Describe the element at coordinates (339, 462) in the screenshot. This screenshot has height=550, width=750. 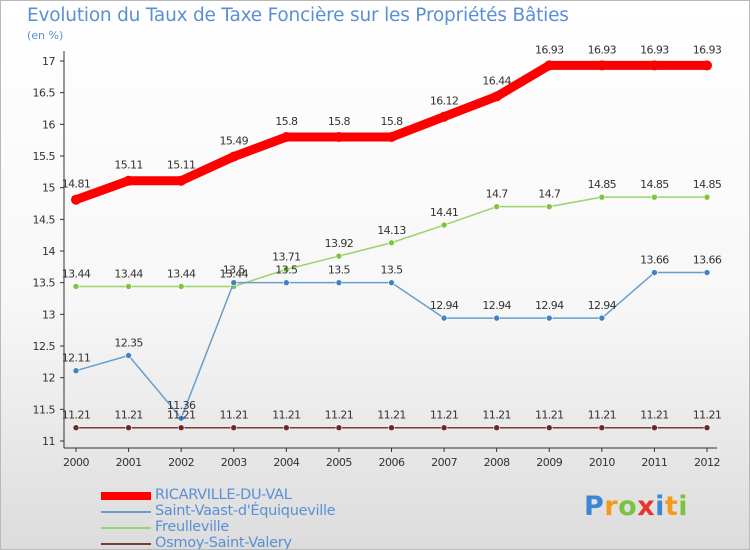
I see `x-tick-label: 2005` at that location.